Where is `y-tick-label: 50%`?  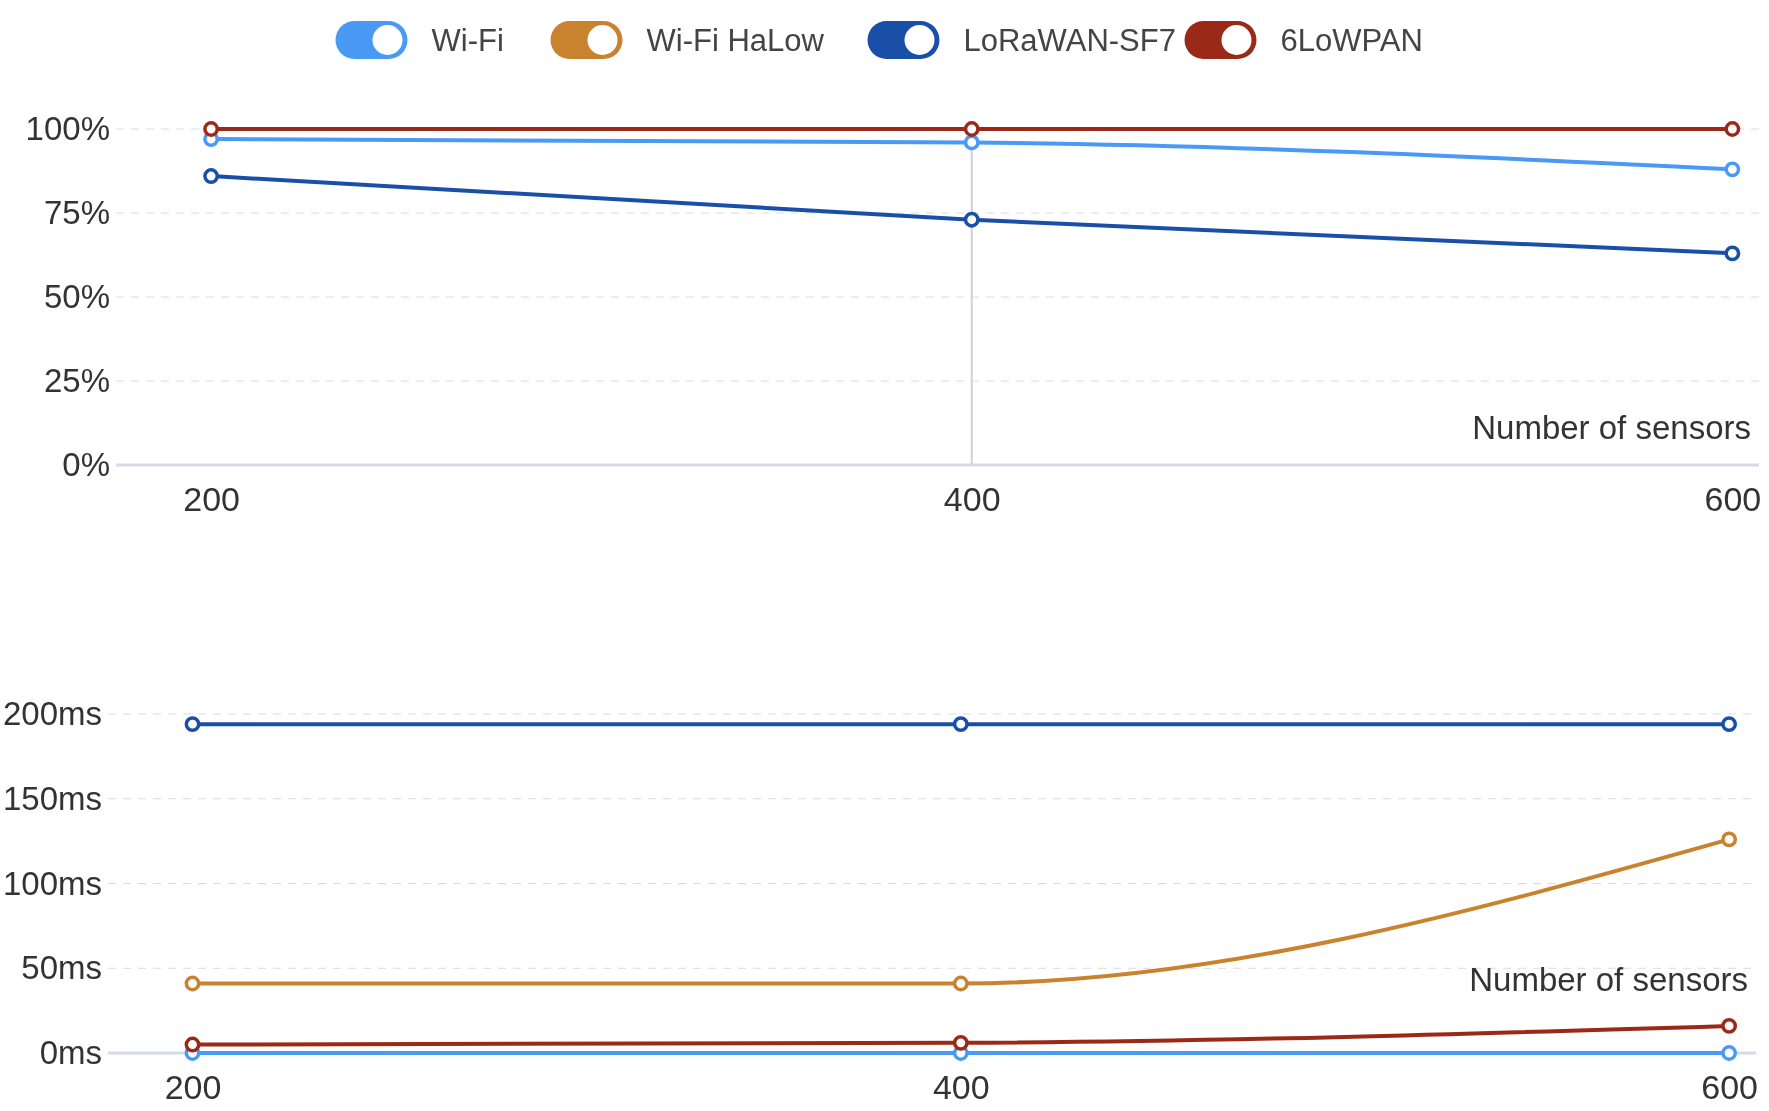
y-tick-label: 50% is located at coordinates (76, 297).